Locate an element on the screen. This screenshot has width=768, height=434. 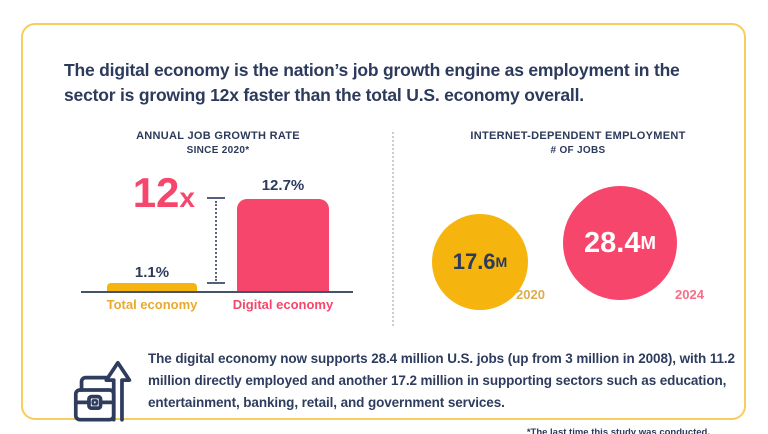
briefcase-growth-icon is located at coordinates (103, 392).